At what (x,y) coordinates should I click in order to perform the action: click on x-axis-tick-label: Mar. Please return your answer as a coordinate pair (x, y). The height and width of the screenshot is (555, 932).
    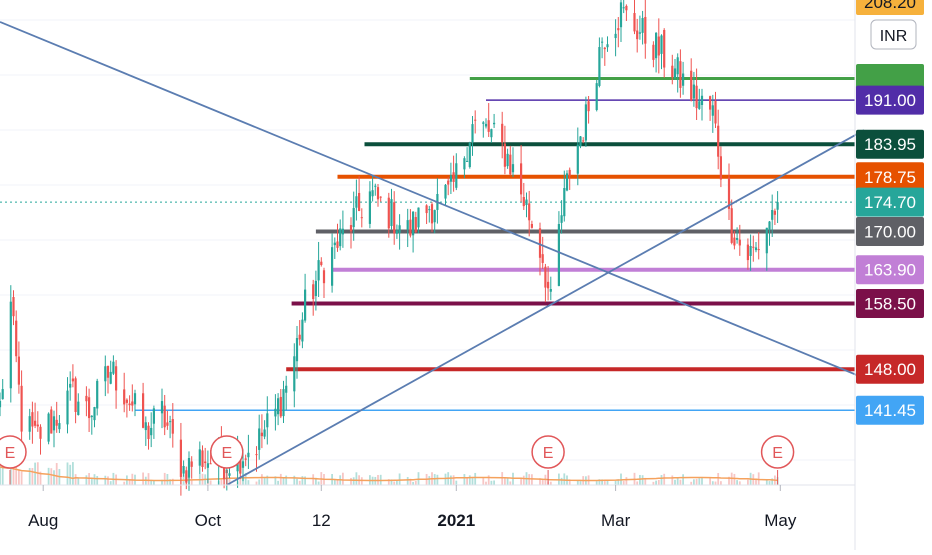
    Looking at the image, I should click on (616, 520).